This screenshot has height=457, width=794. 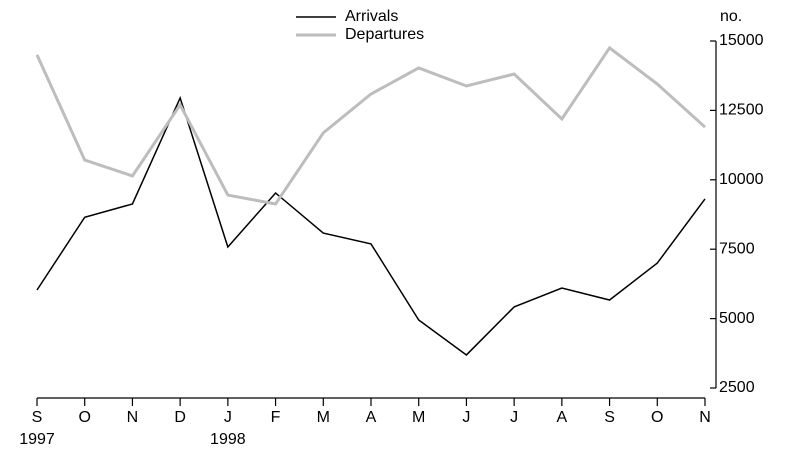 What do you see at coordinates (384, 34) in the screenshot?
I see `legend-label: Departures` at bounding box center [384, 34].